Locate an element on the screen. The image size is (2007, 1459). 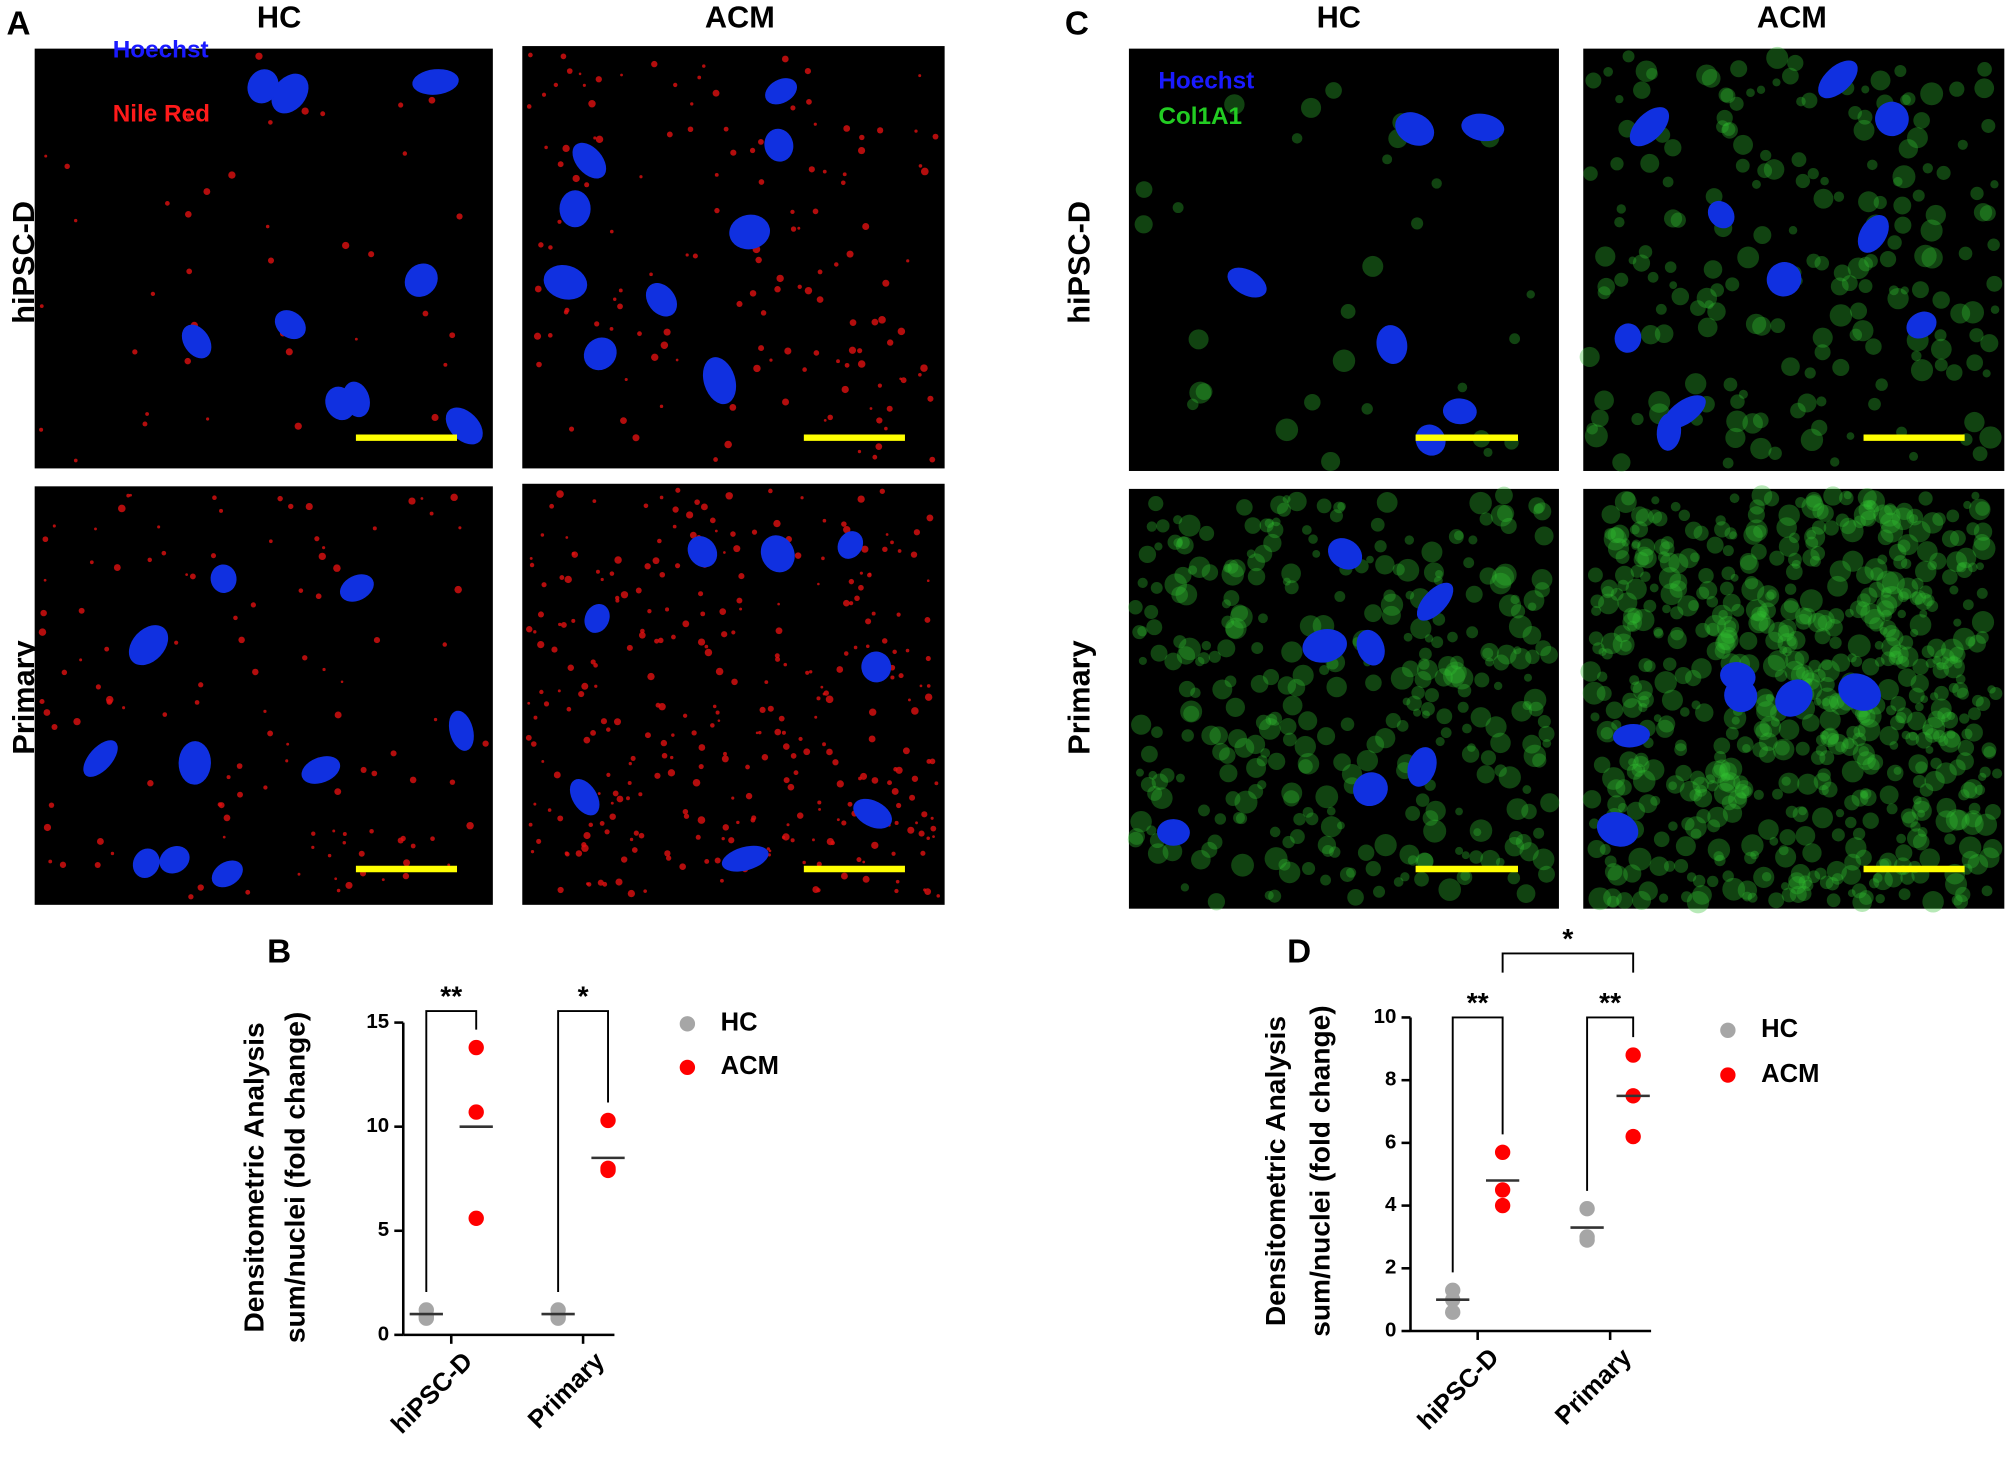
y-tick-label: 2 is located at coordinates (1390, 1267).